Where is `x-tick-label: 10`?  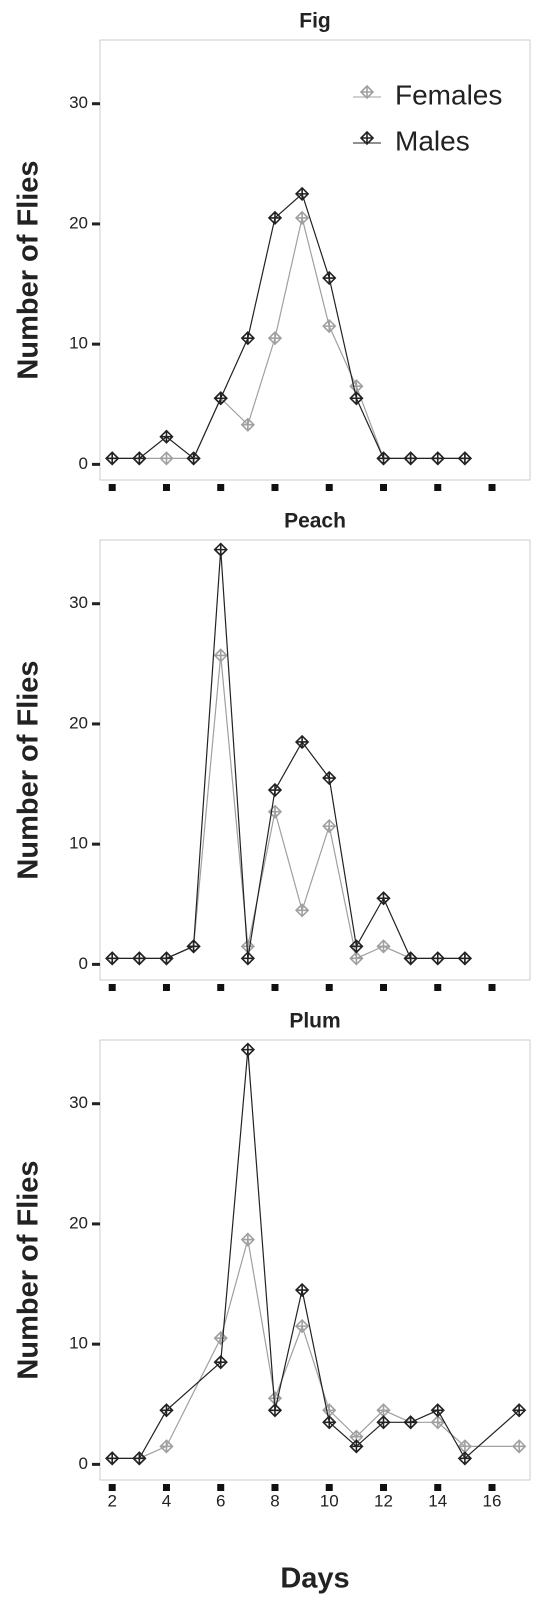 x-tick-label: 10 is located at coordinates (329, 1500).